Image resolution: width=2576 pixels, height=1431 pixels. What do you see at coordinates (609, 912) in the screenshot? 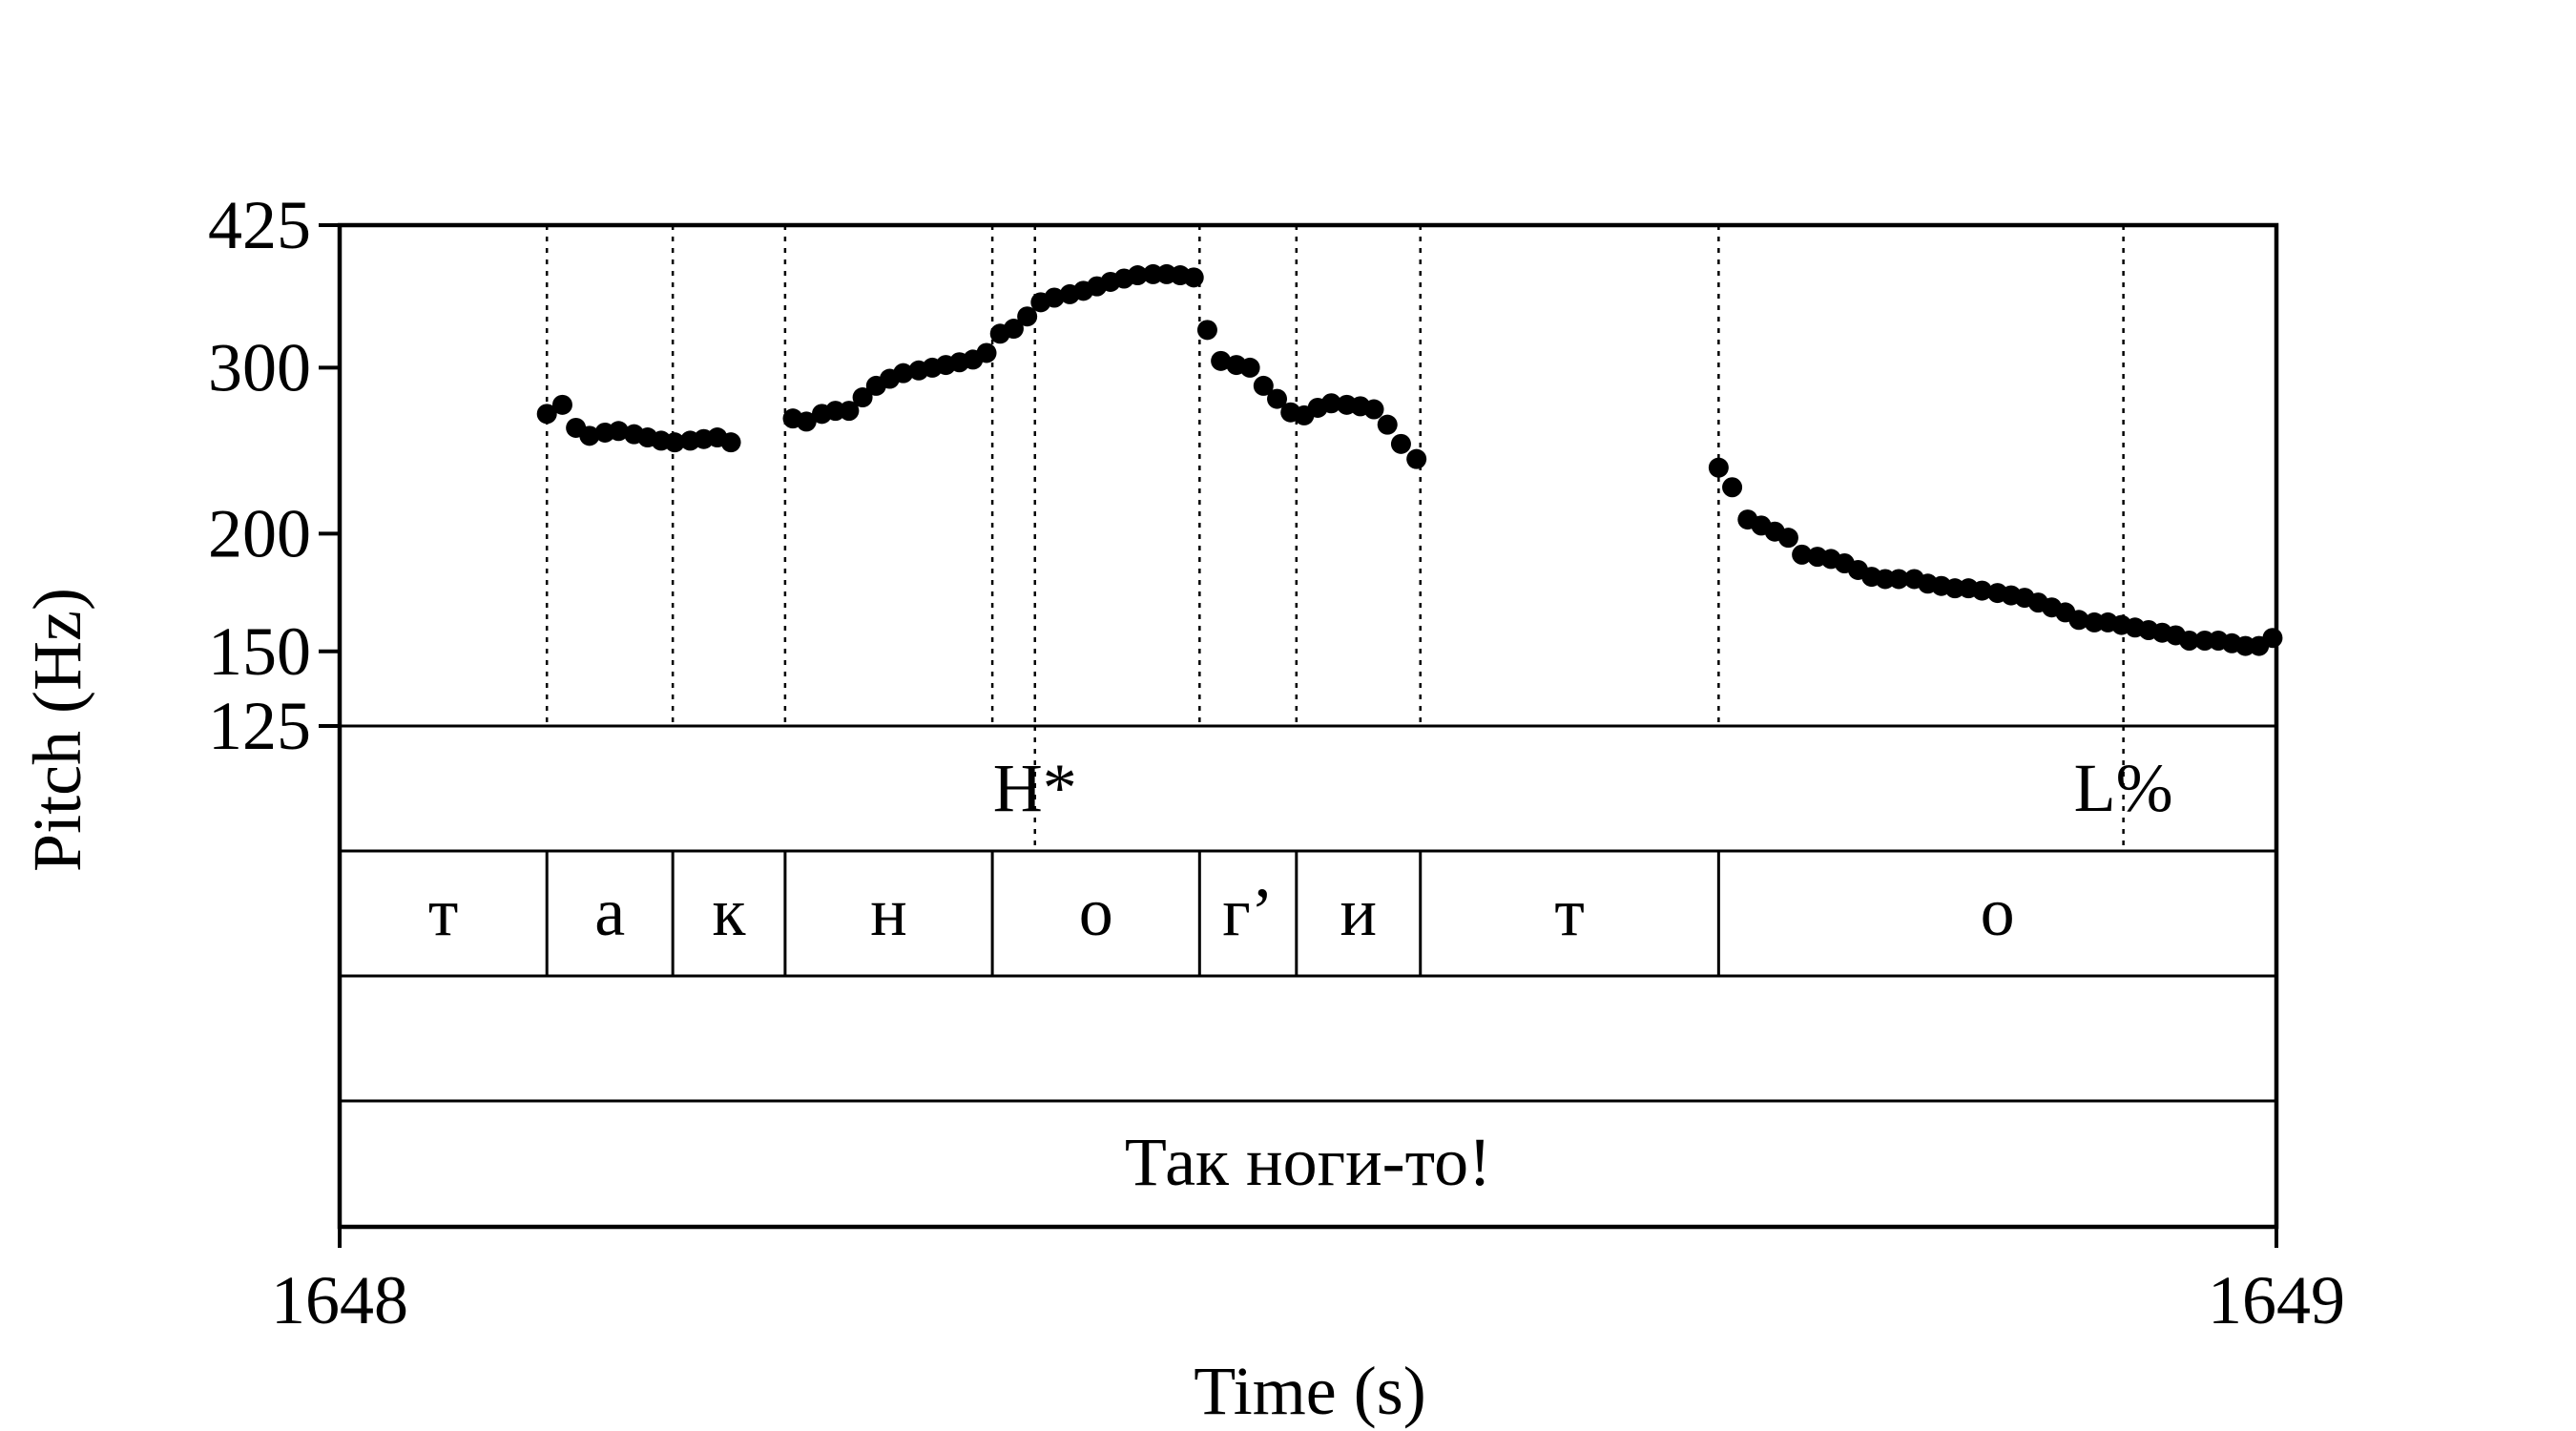
I see `segment-label: а` at bounding box center [609, 912].